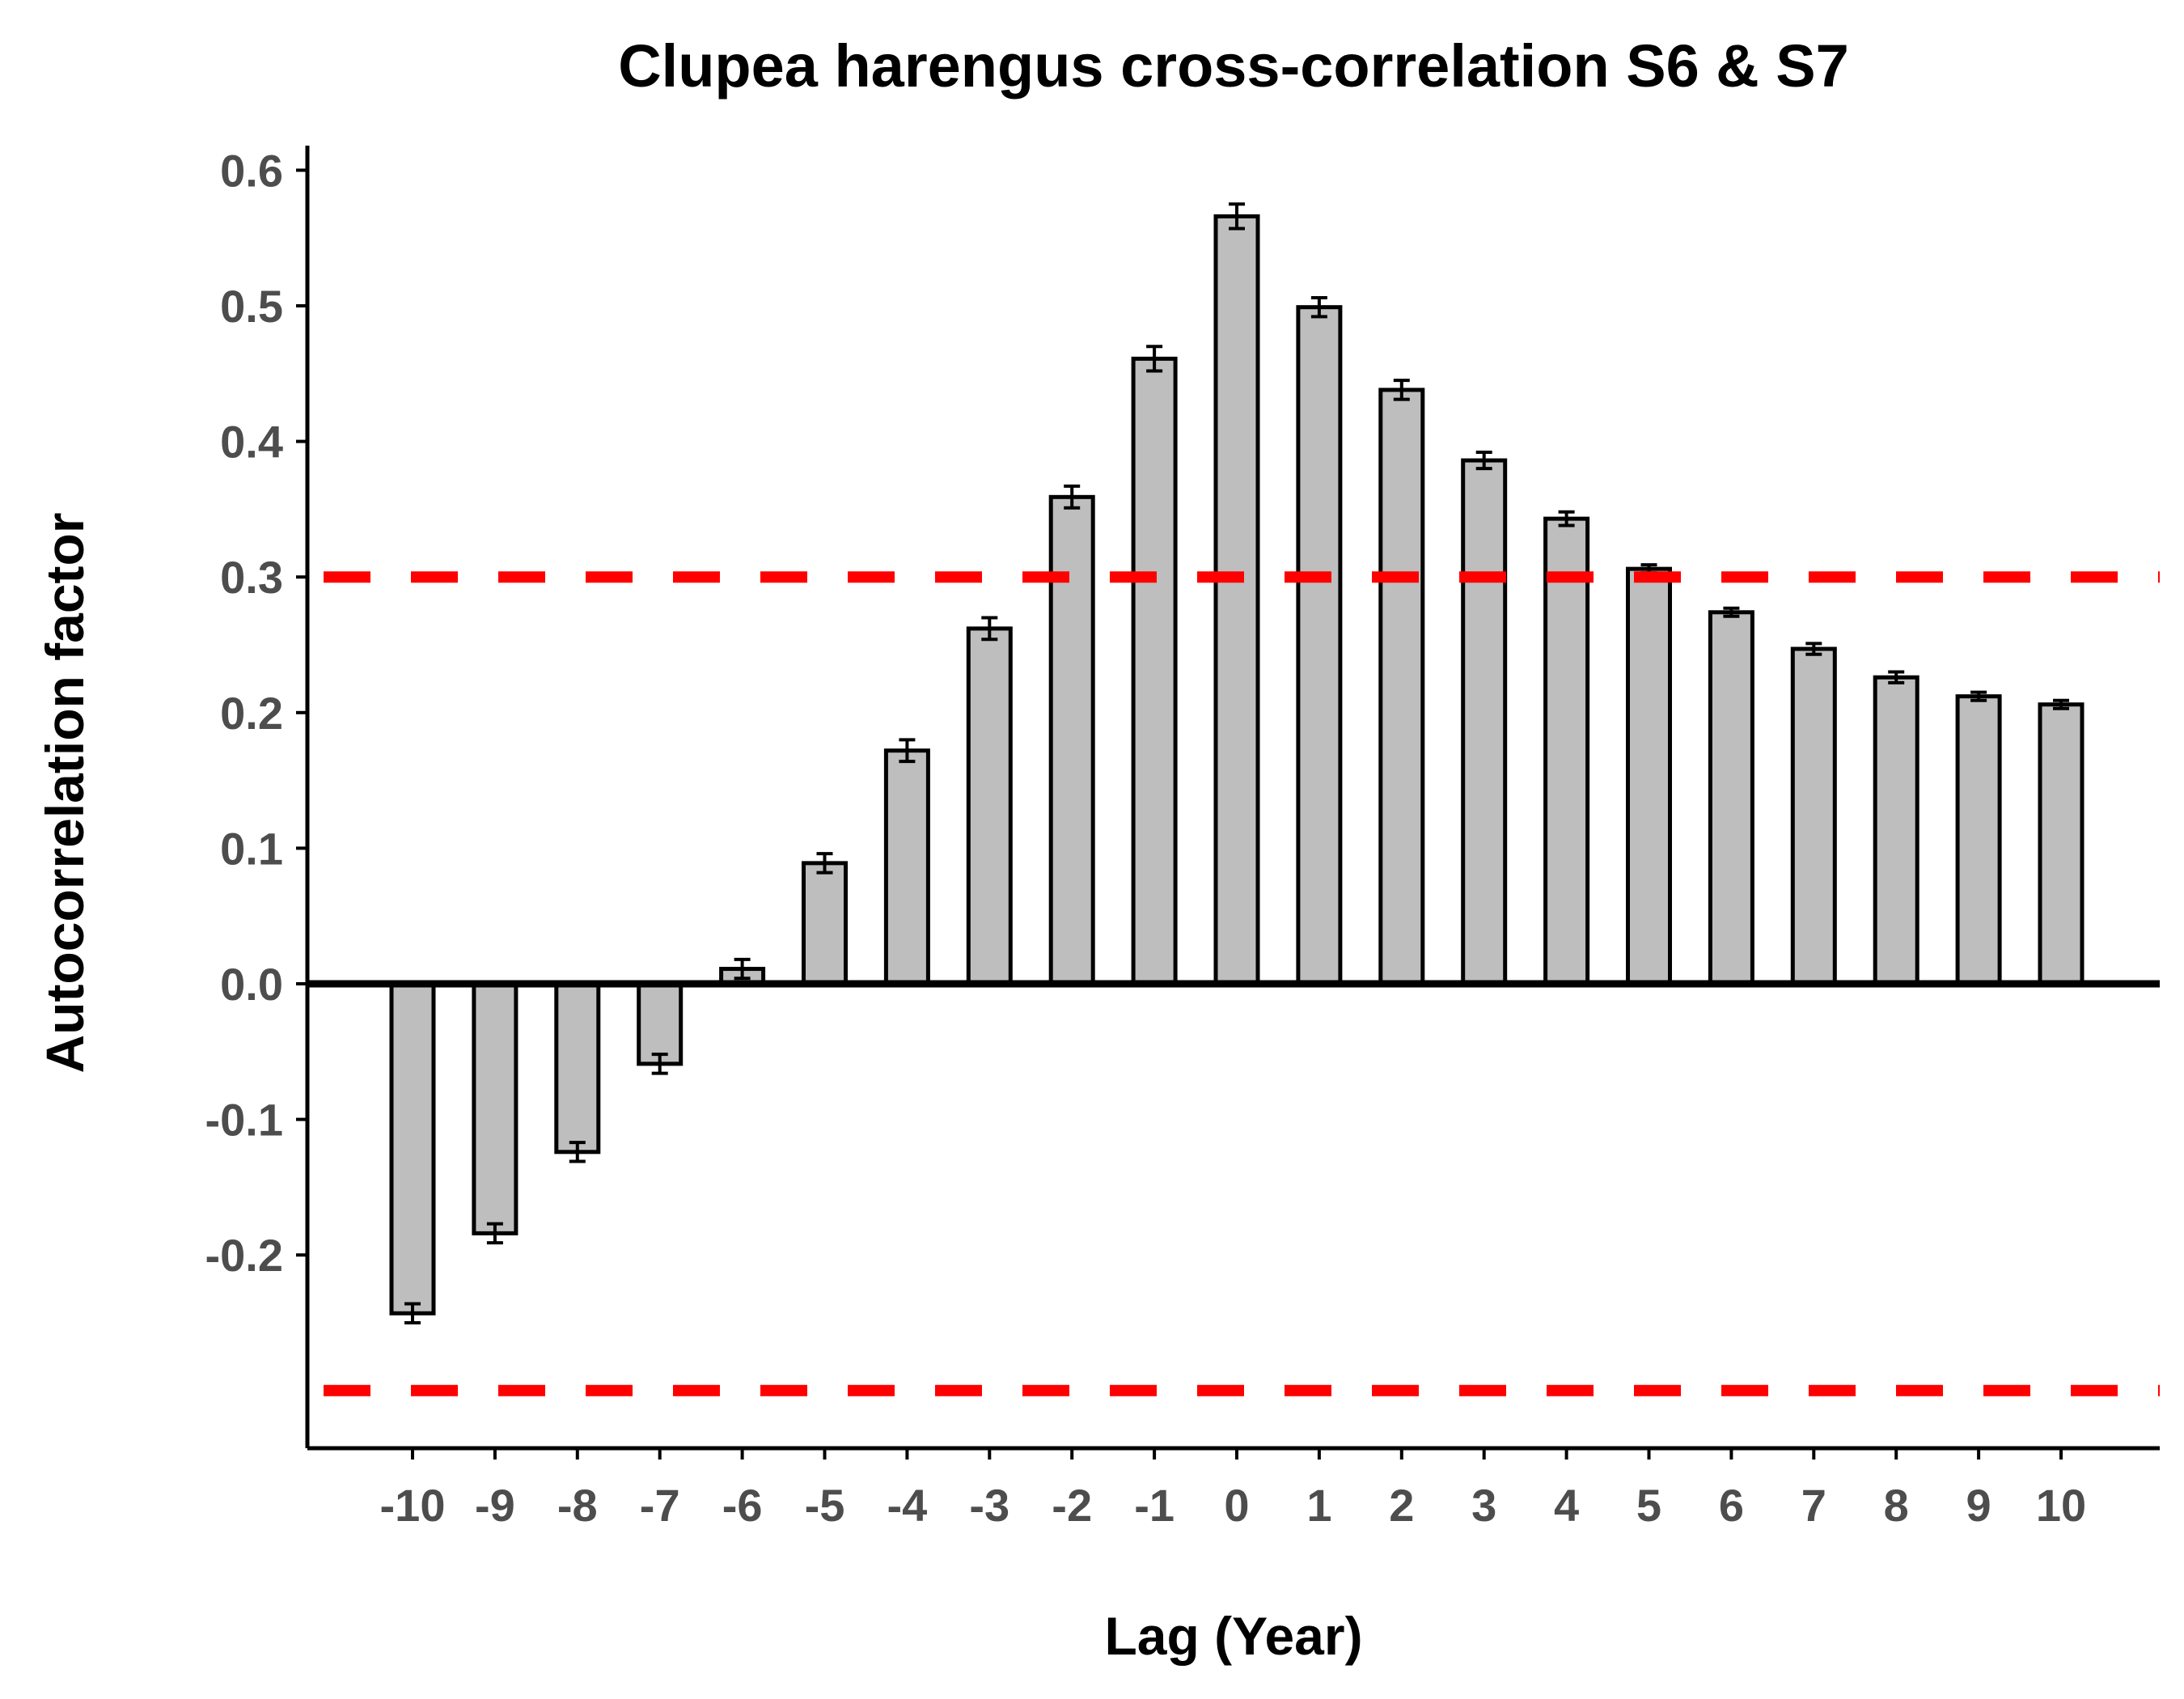 This screenshot has width=2184, height=1699. I want to click on bar-lag--1, so click(1154, 671).